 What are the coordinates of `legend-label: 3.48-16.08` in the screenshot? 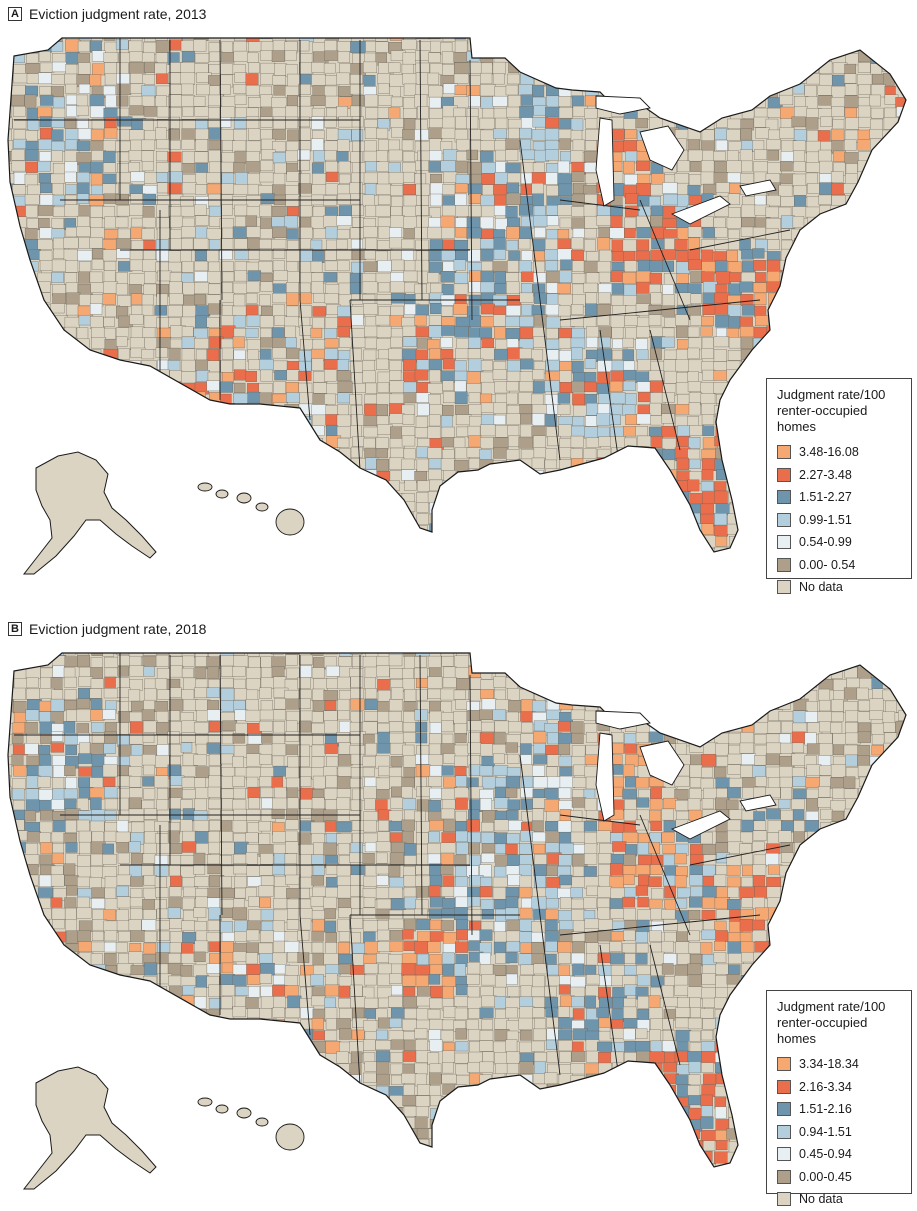 It's located at (829, 452).